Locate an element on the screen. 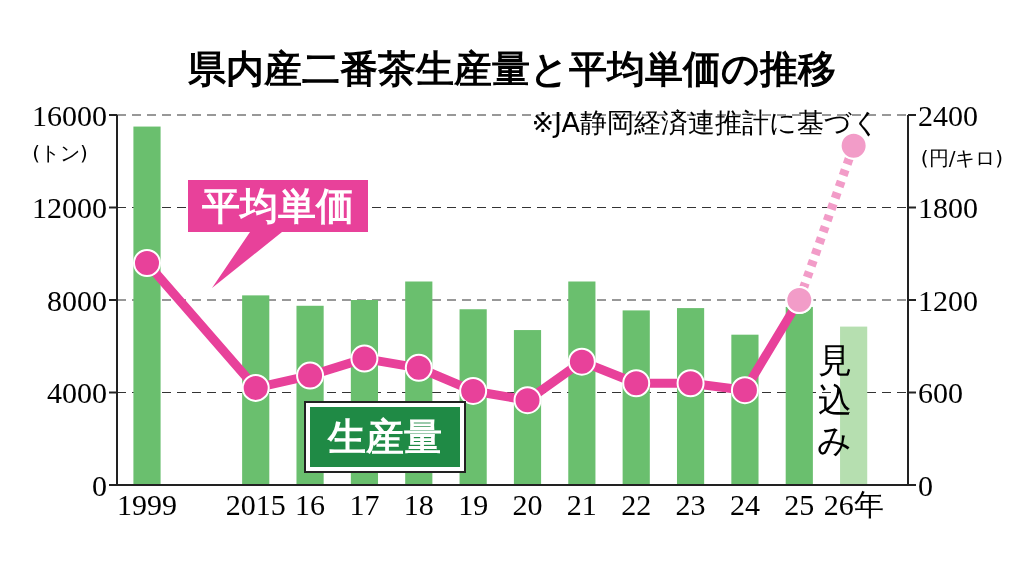  x-tick-label: 19 is located at coordinates (473, 504).